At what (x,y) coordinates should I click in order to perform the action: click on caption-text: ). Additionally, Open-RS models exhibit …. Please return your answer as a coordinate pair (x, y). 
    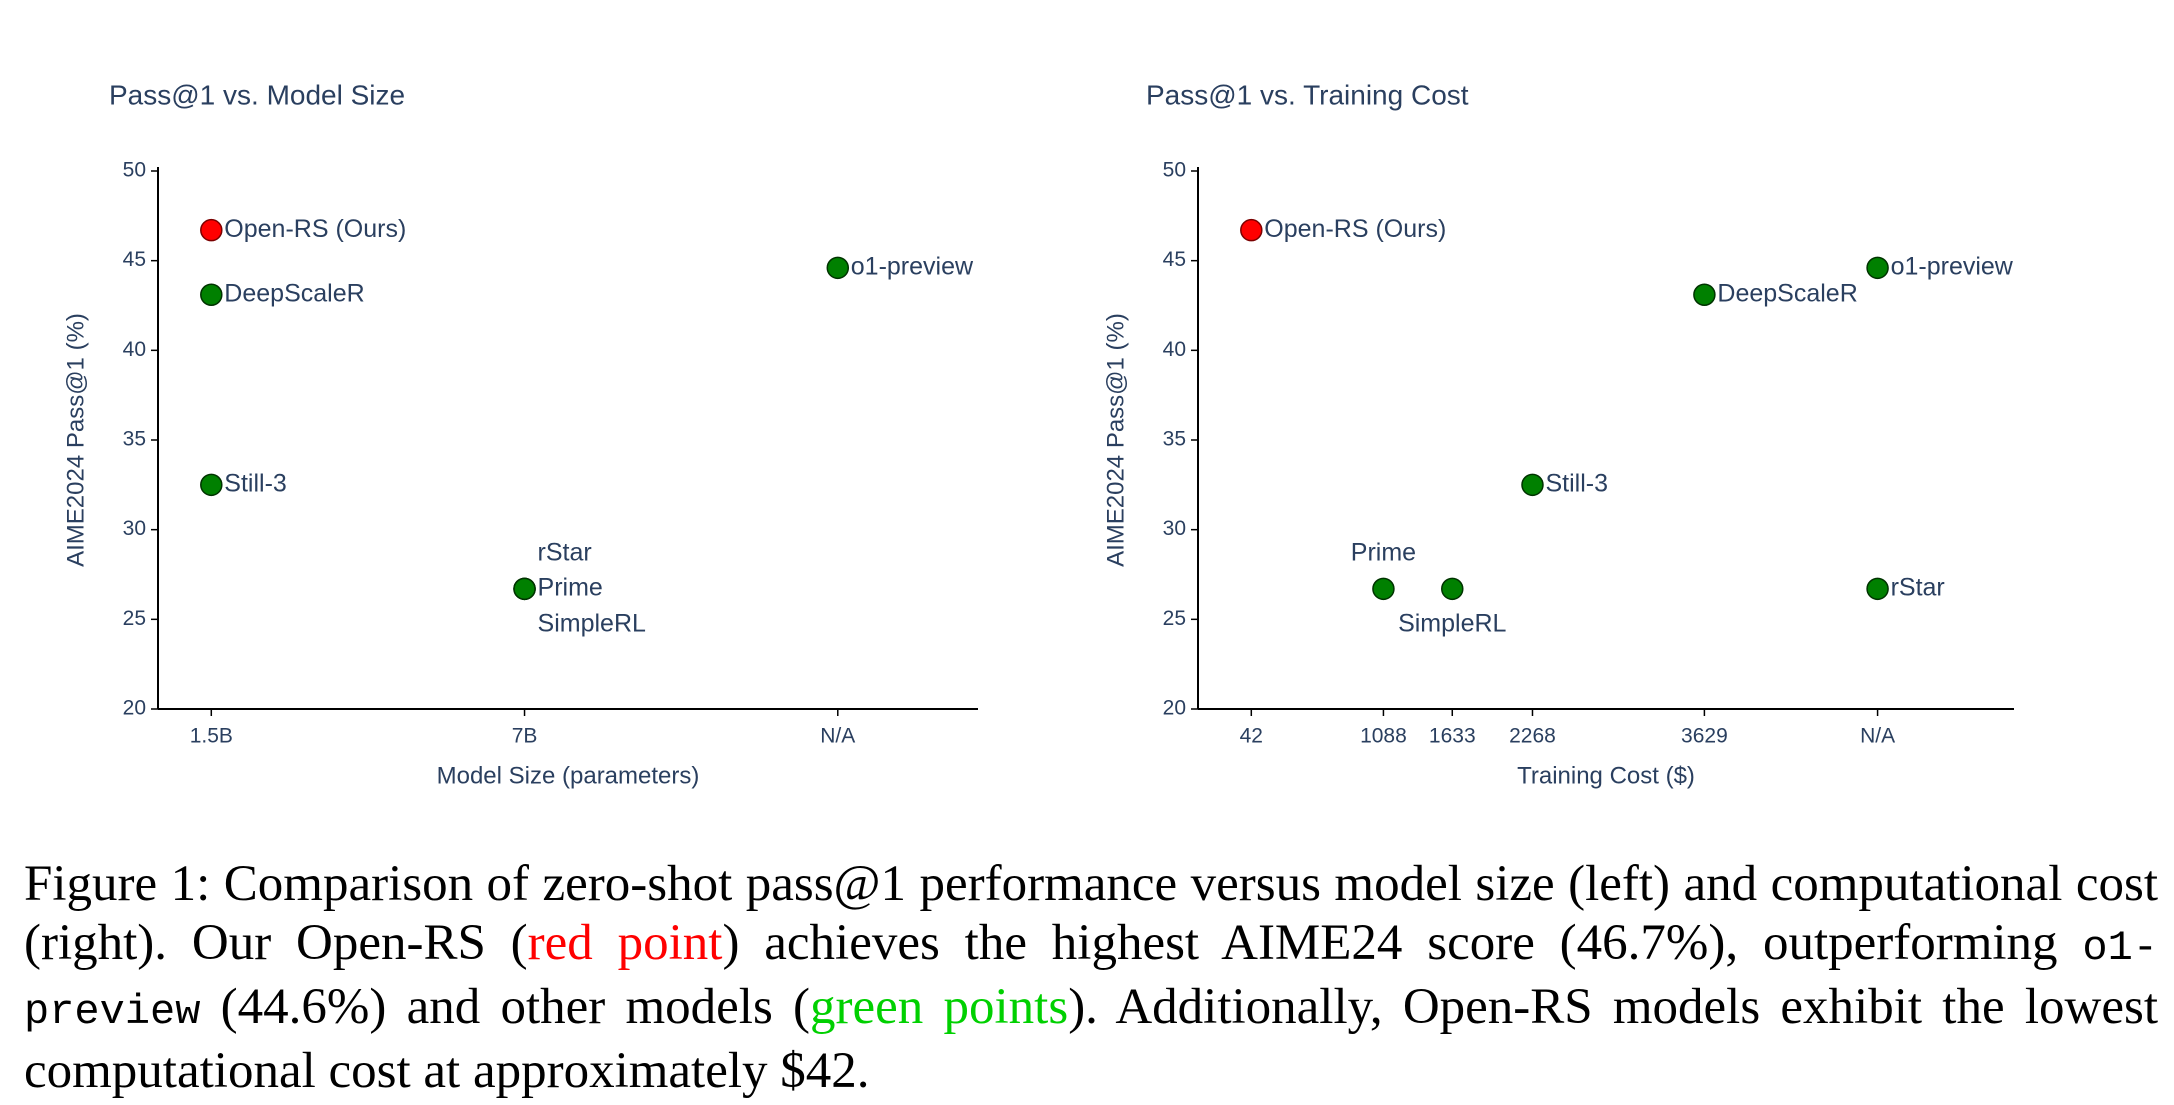
    Looking at the image, I should click on (1091, 1039).